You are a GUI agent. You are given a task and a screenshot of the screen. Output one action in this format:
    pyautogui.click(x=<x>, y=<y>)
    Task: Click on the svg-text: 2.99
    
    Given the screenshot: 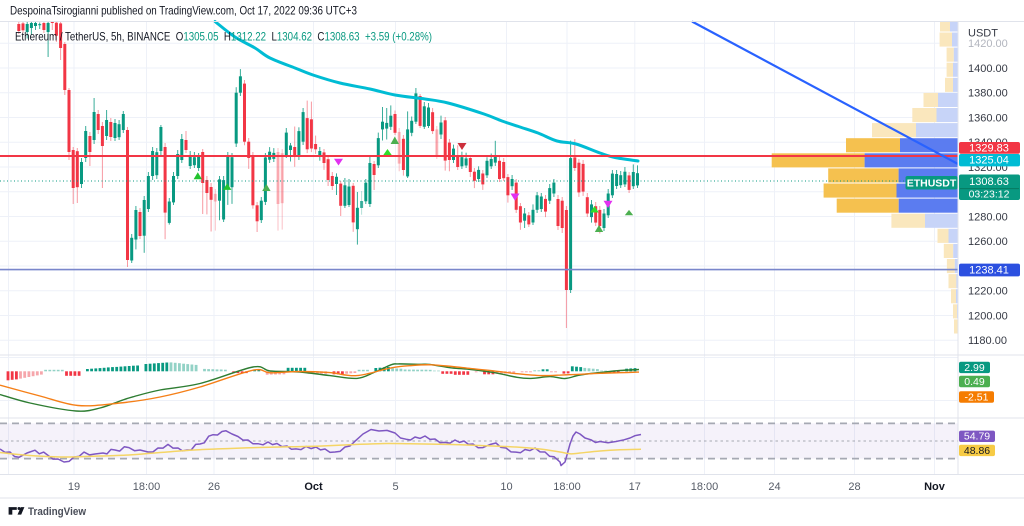 What is the action you would take?
    pyautogui.click(x=974, y=368)
    